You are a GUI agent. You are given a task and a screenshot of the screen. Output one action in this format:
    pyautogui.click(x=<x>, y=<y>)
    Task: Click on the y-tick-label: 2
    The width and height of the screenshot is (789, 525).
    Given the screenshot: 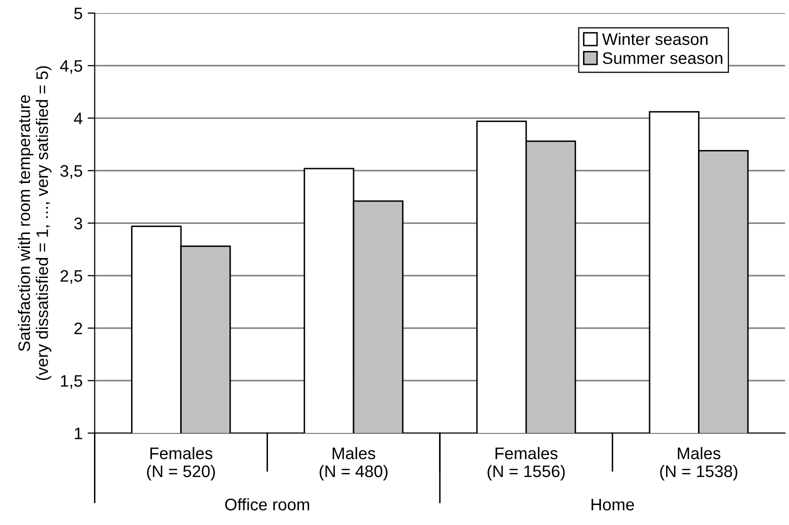 What is the action you would take?
    pyautogui.click(x=78, y=328)
    